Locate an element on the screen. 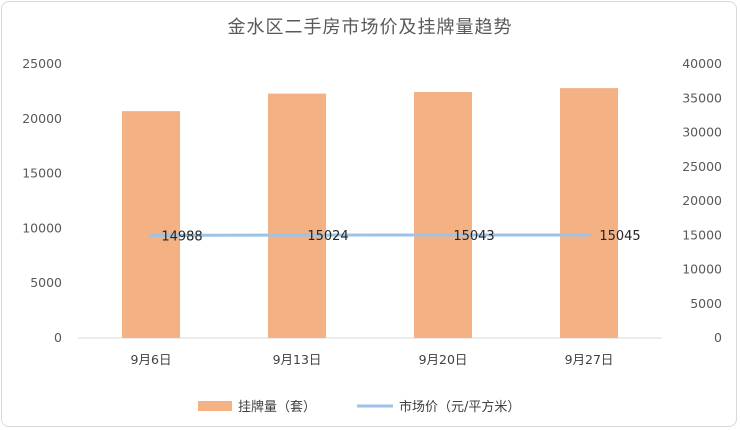 The width and height of the screenshot is (740, 430). left-y-tick-label: 25000 is located at coordinates (42, 63).